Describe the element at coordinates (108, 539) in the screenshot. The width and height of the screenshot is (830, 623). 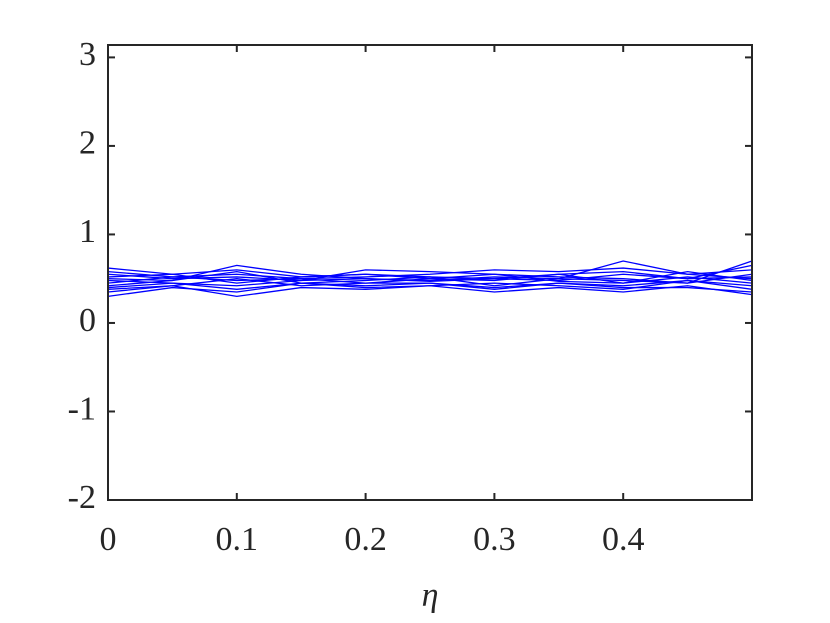
I see `x-tick-label: 0` at that location.